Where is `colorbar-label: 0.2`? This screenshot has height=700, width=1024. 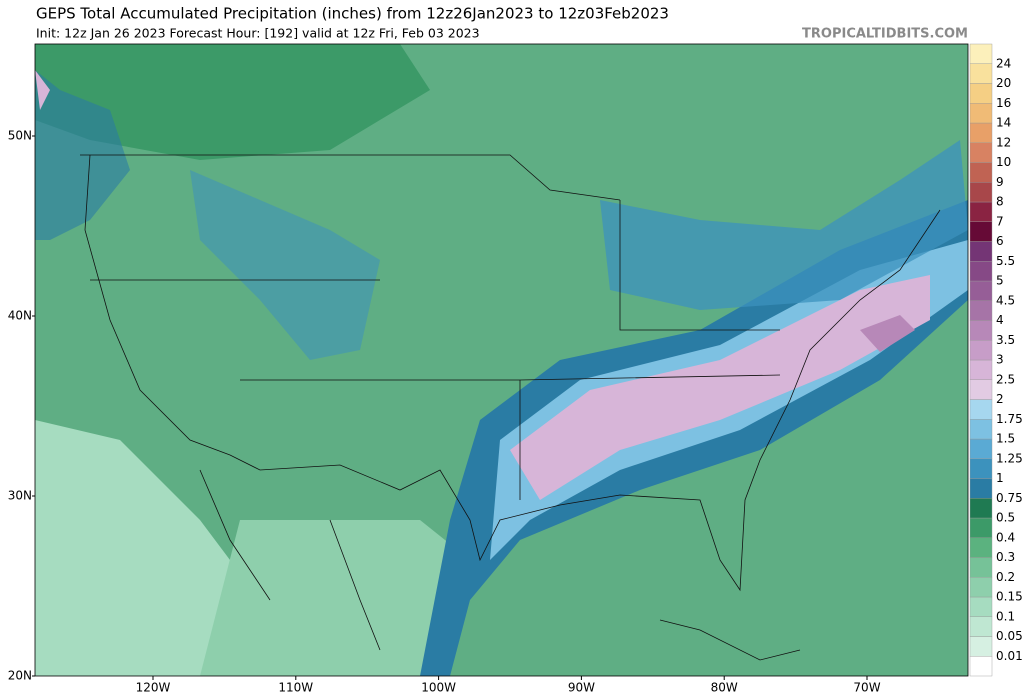 colorbar-label: 0.2 is located at coordinates (1005, 577).